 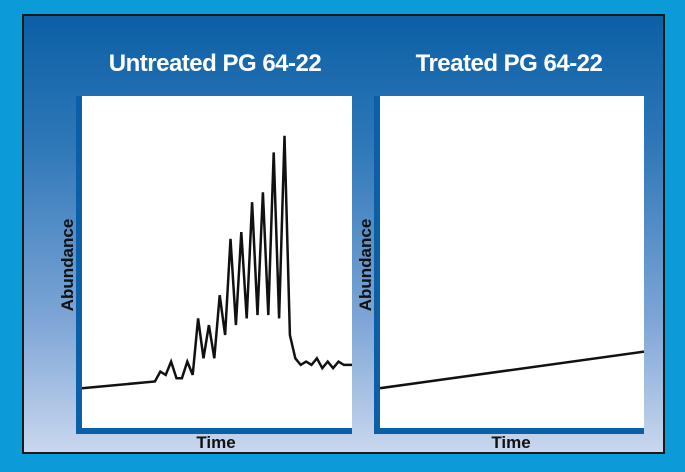 What do you see at coordinates (79, 265) in the screenshot?
I see `y-axis-untreated` at bounding box center [79, 265].